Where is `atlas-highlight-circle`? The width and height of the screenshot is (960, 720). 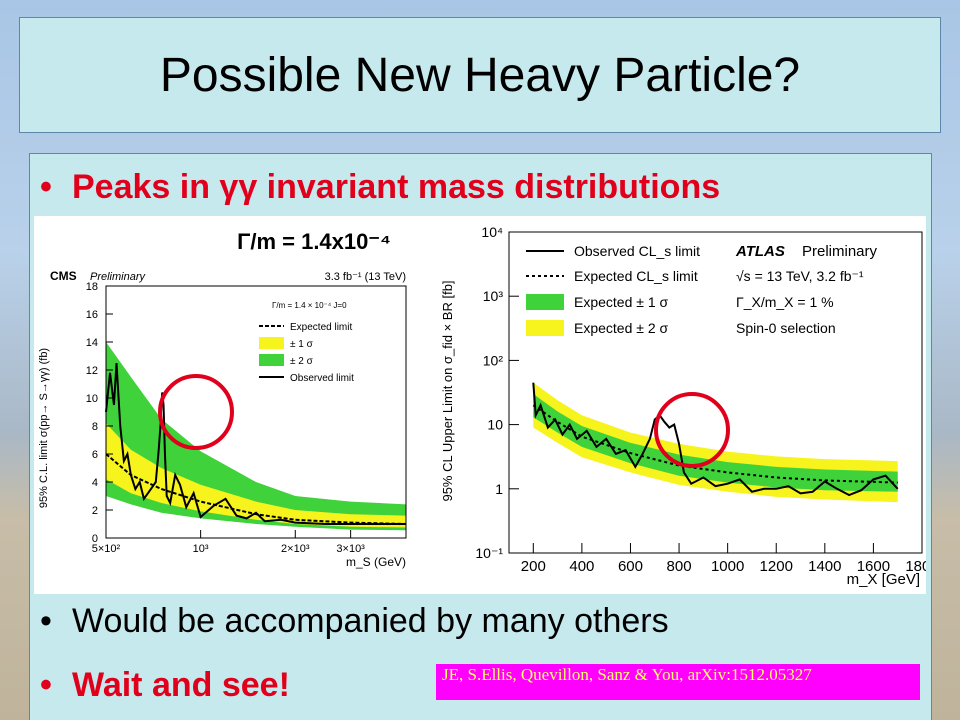 atlas-highlight-circle is located at coordinates (692, 430).